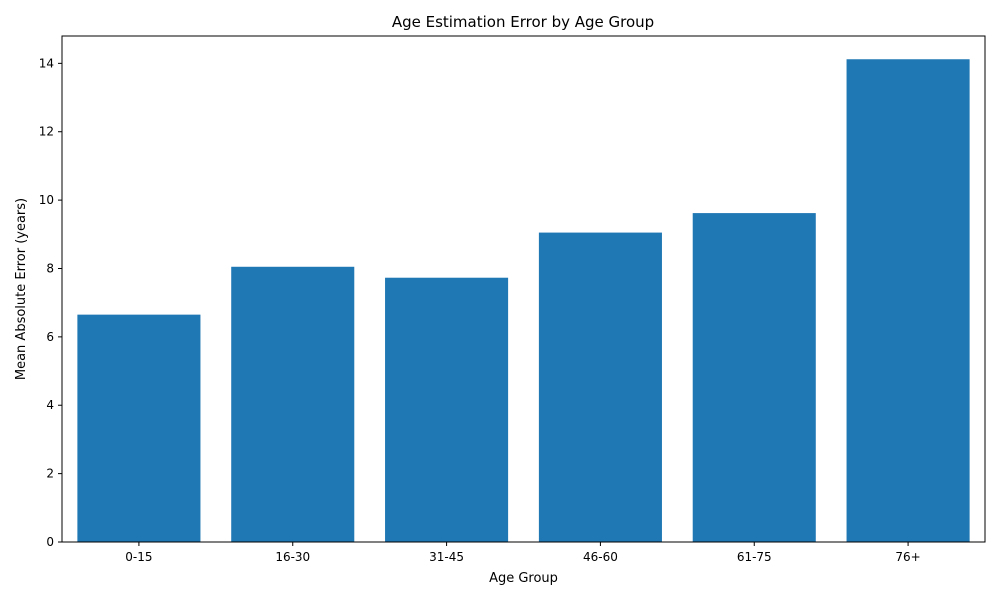 The width and height of the screenshot is (1000, 604). Describe the element at coordinates (50, 474) in the screenshot. I see `y-tick-label: 2` at that location.